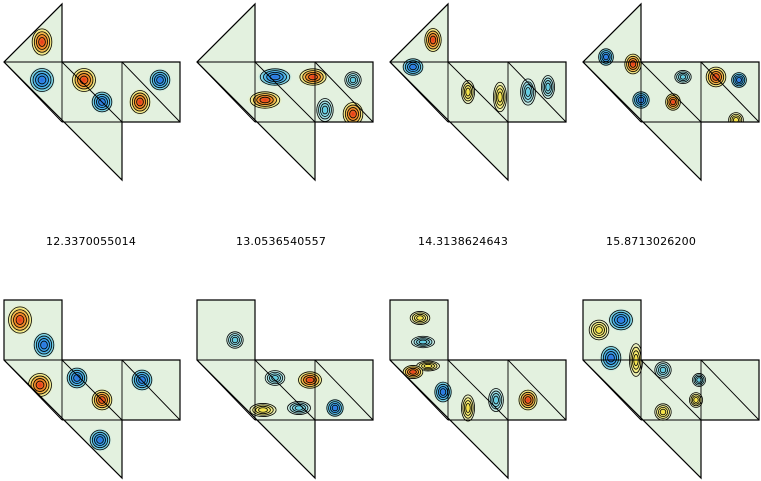 The height and width of the screenshot is (481, 761). I want to click on eigenvalue-label: 13.0536540557, so click(281, 241).